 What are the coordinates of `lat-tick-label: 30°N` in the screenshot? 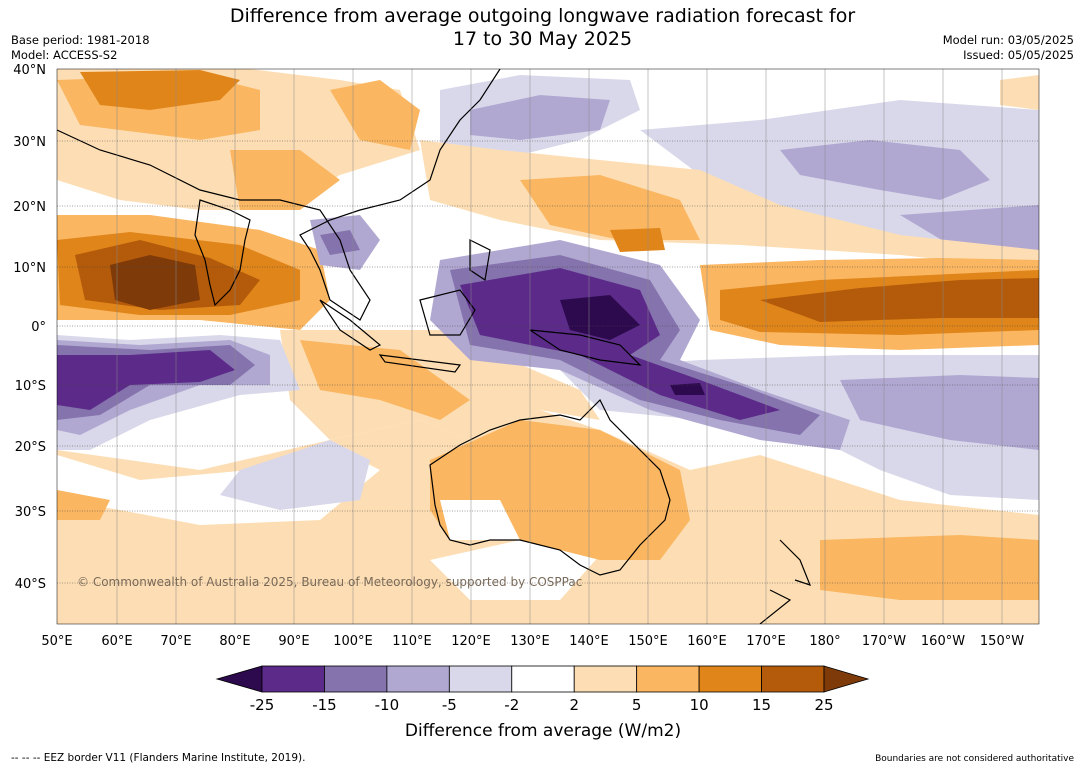 It's located at (29, 142).